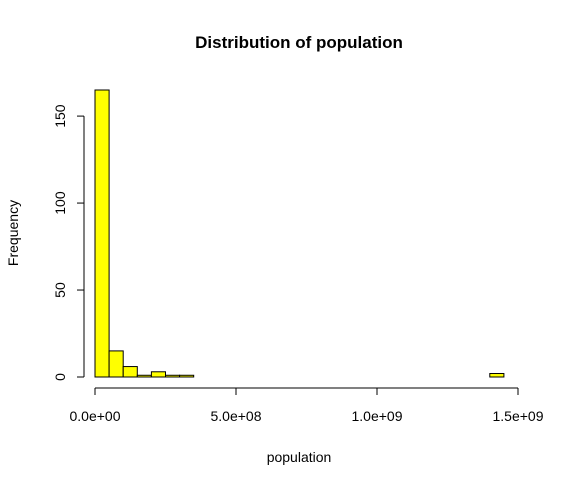 The image size is (561, 486). I want to click on y-tick-label: 50, so click(60, 290).